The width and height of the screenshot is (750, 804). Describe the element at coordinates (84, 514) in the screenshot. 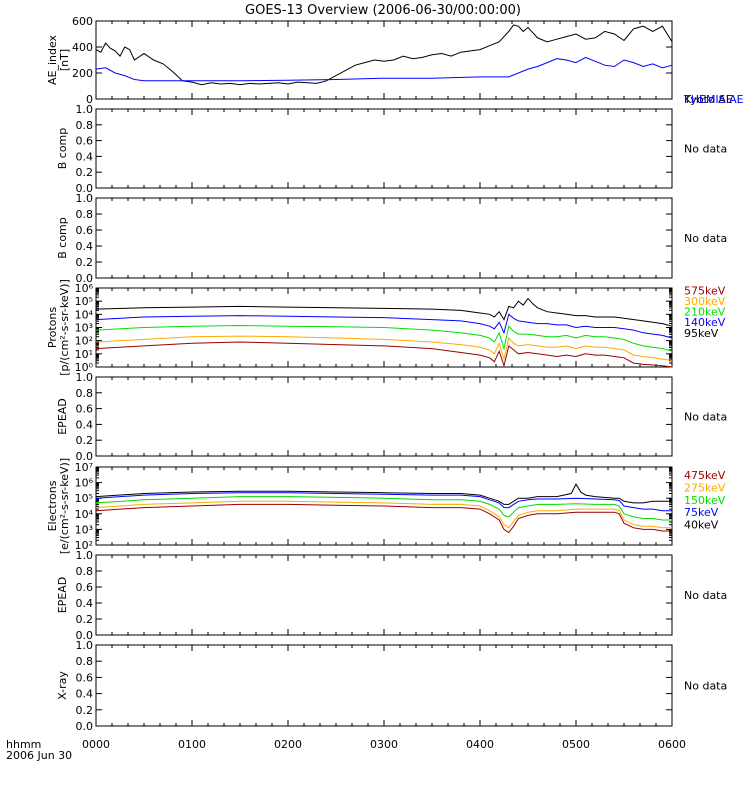

I see `y-tick-label: 10⁴` at that location.